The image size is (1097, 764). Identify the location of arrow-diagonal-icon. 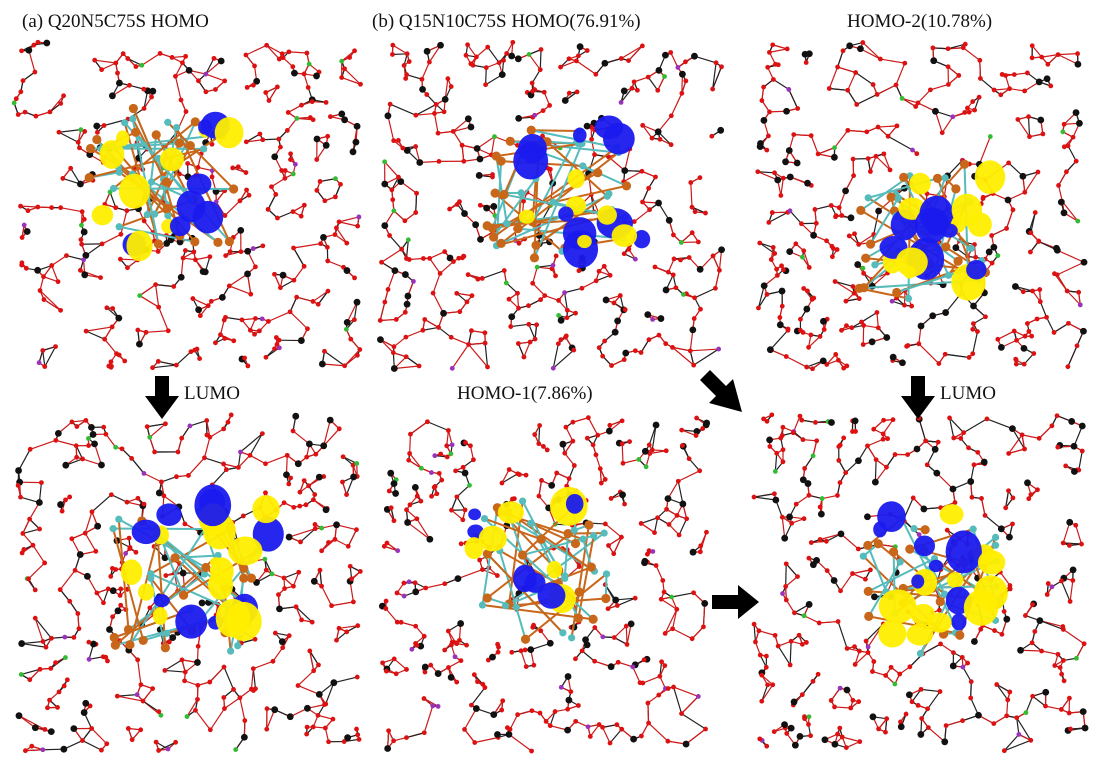
(721, 391).